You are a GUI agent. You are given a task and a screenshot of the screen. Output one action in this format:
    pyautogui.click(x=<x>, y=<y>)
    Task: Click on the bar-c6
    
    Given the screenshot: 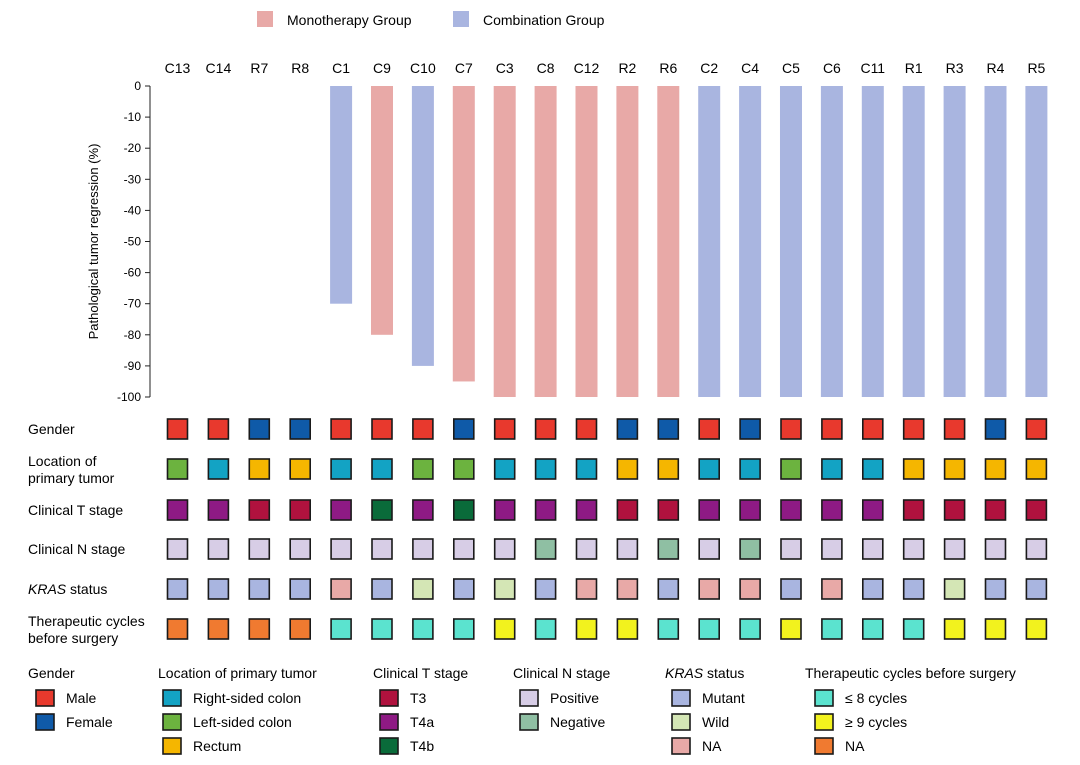 What is the action you would take?
    pyautogui.click(x=831, y=241)
    